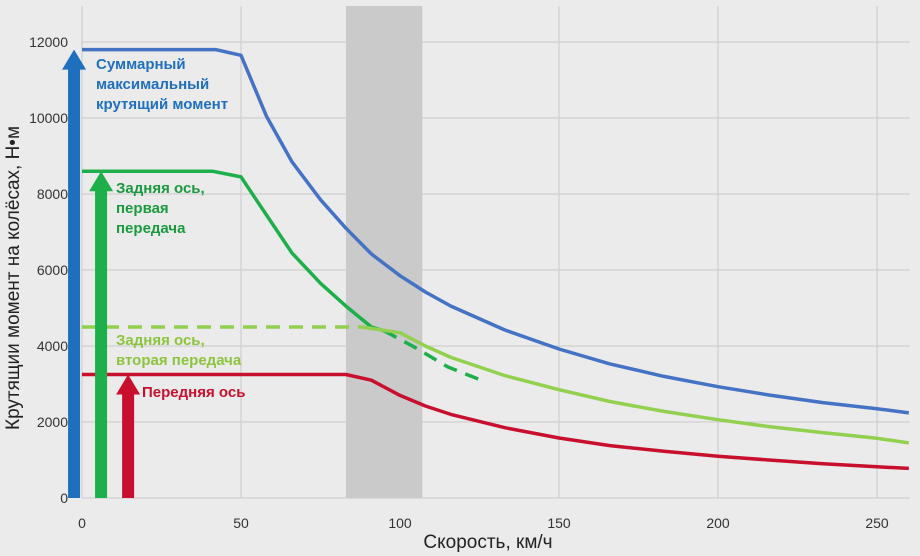 This screenshot has width=920, height=556. I want to click on y-tick-label: 8000, so click(52, 194).